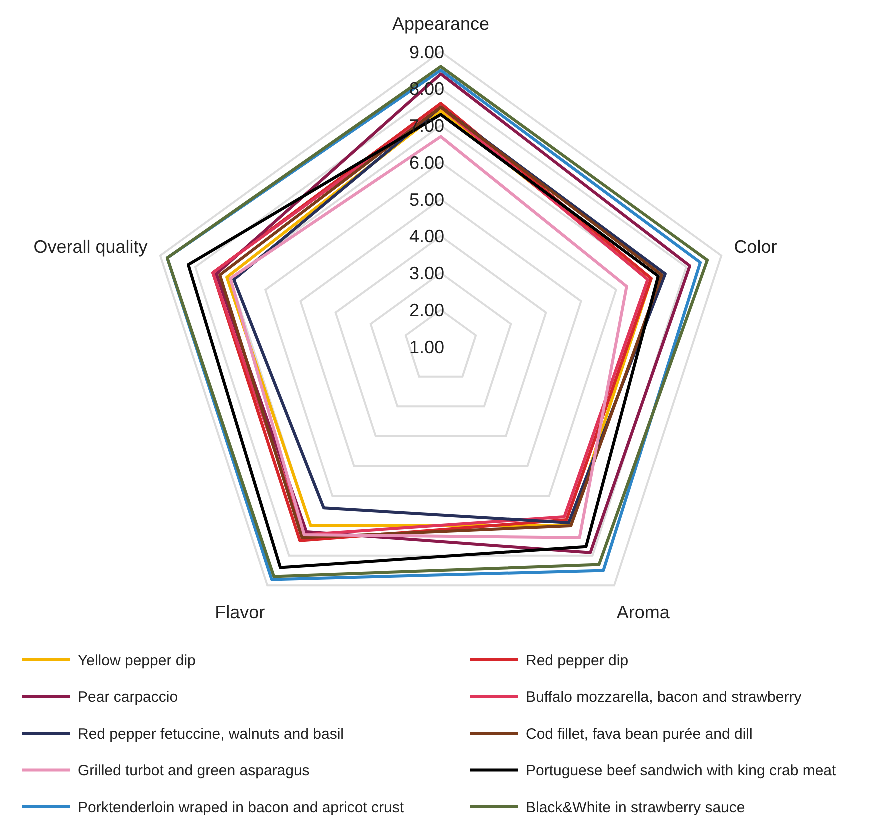 The image size is (891, 815). I want to click on legend-label: Portuguese beef sandwich with king crab meat, so click(682, 771).